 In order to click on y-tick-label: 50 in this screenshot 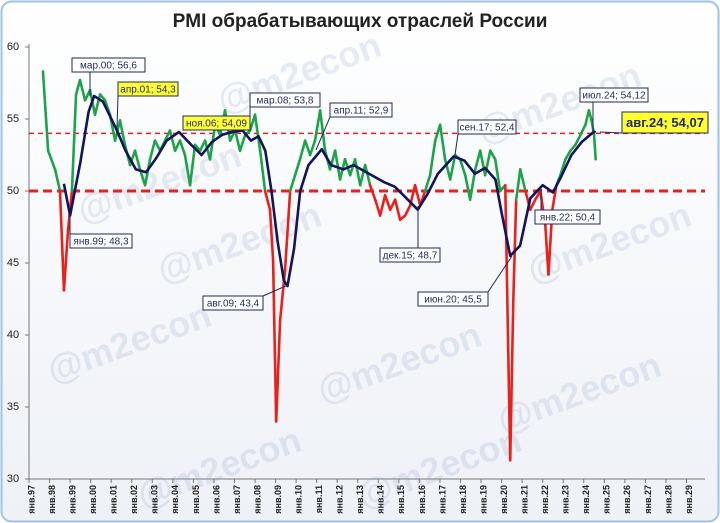, I will do `click(13, 191)`.